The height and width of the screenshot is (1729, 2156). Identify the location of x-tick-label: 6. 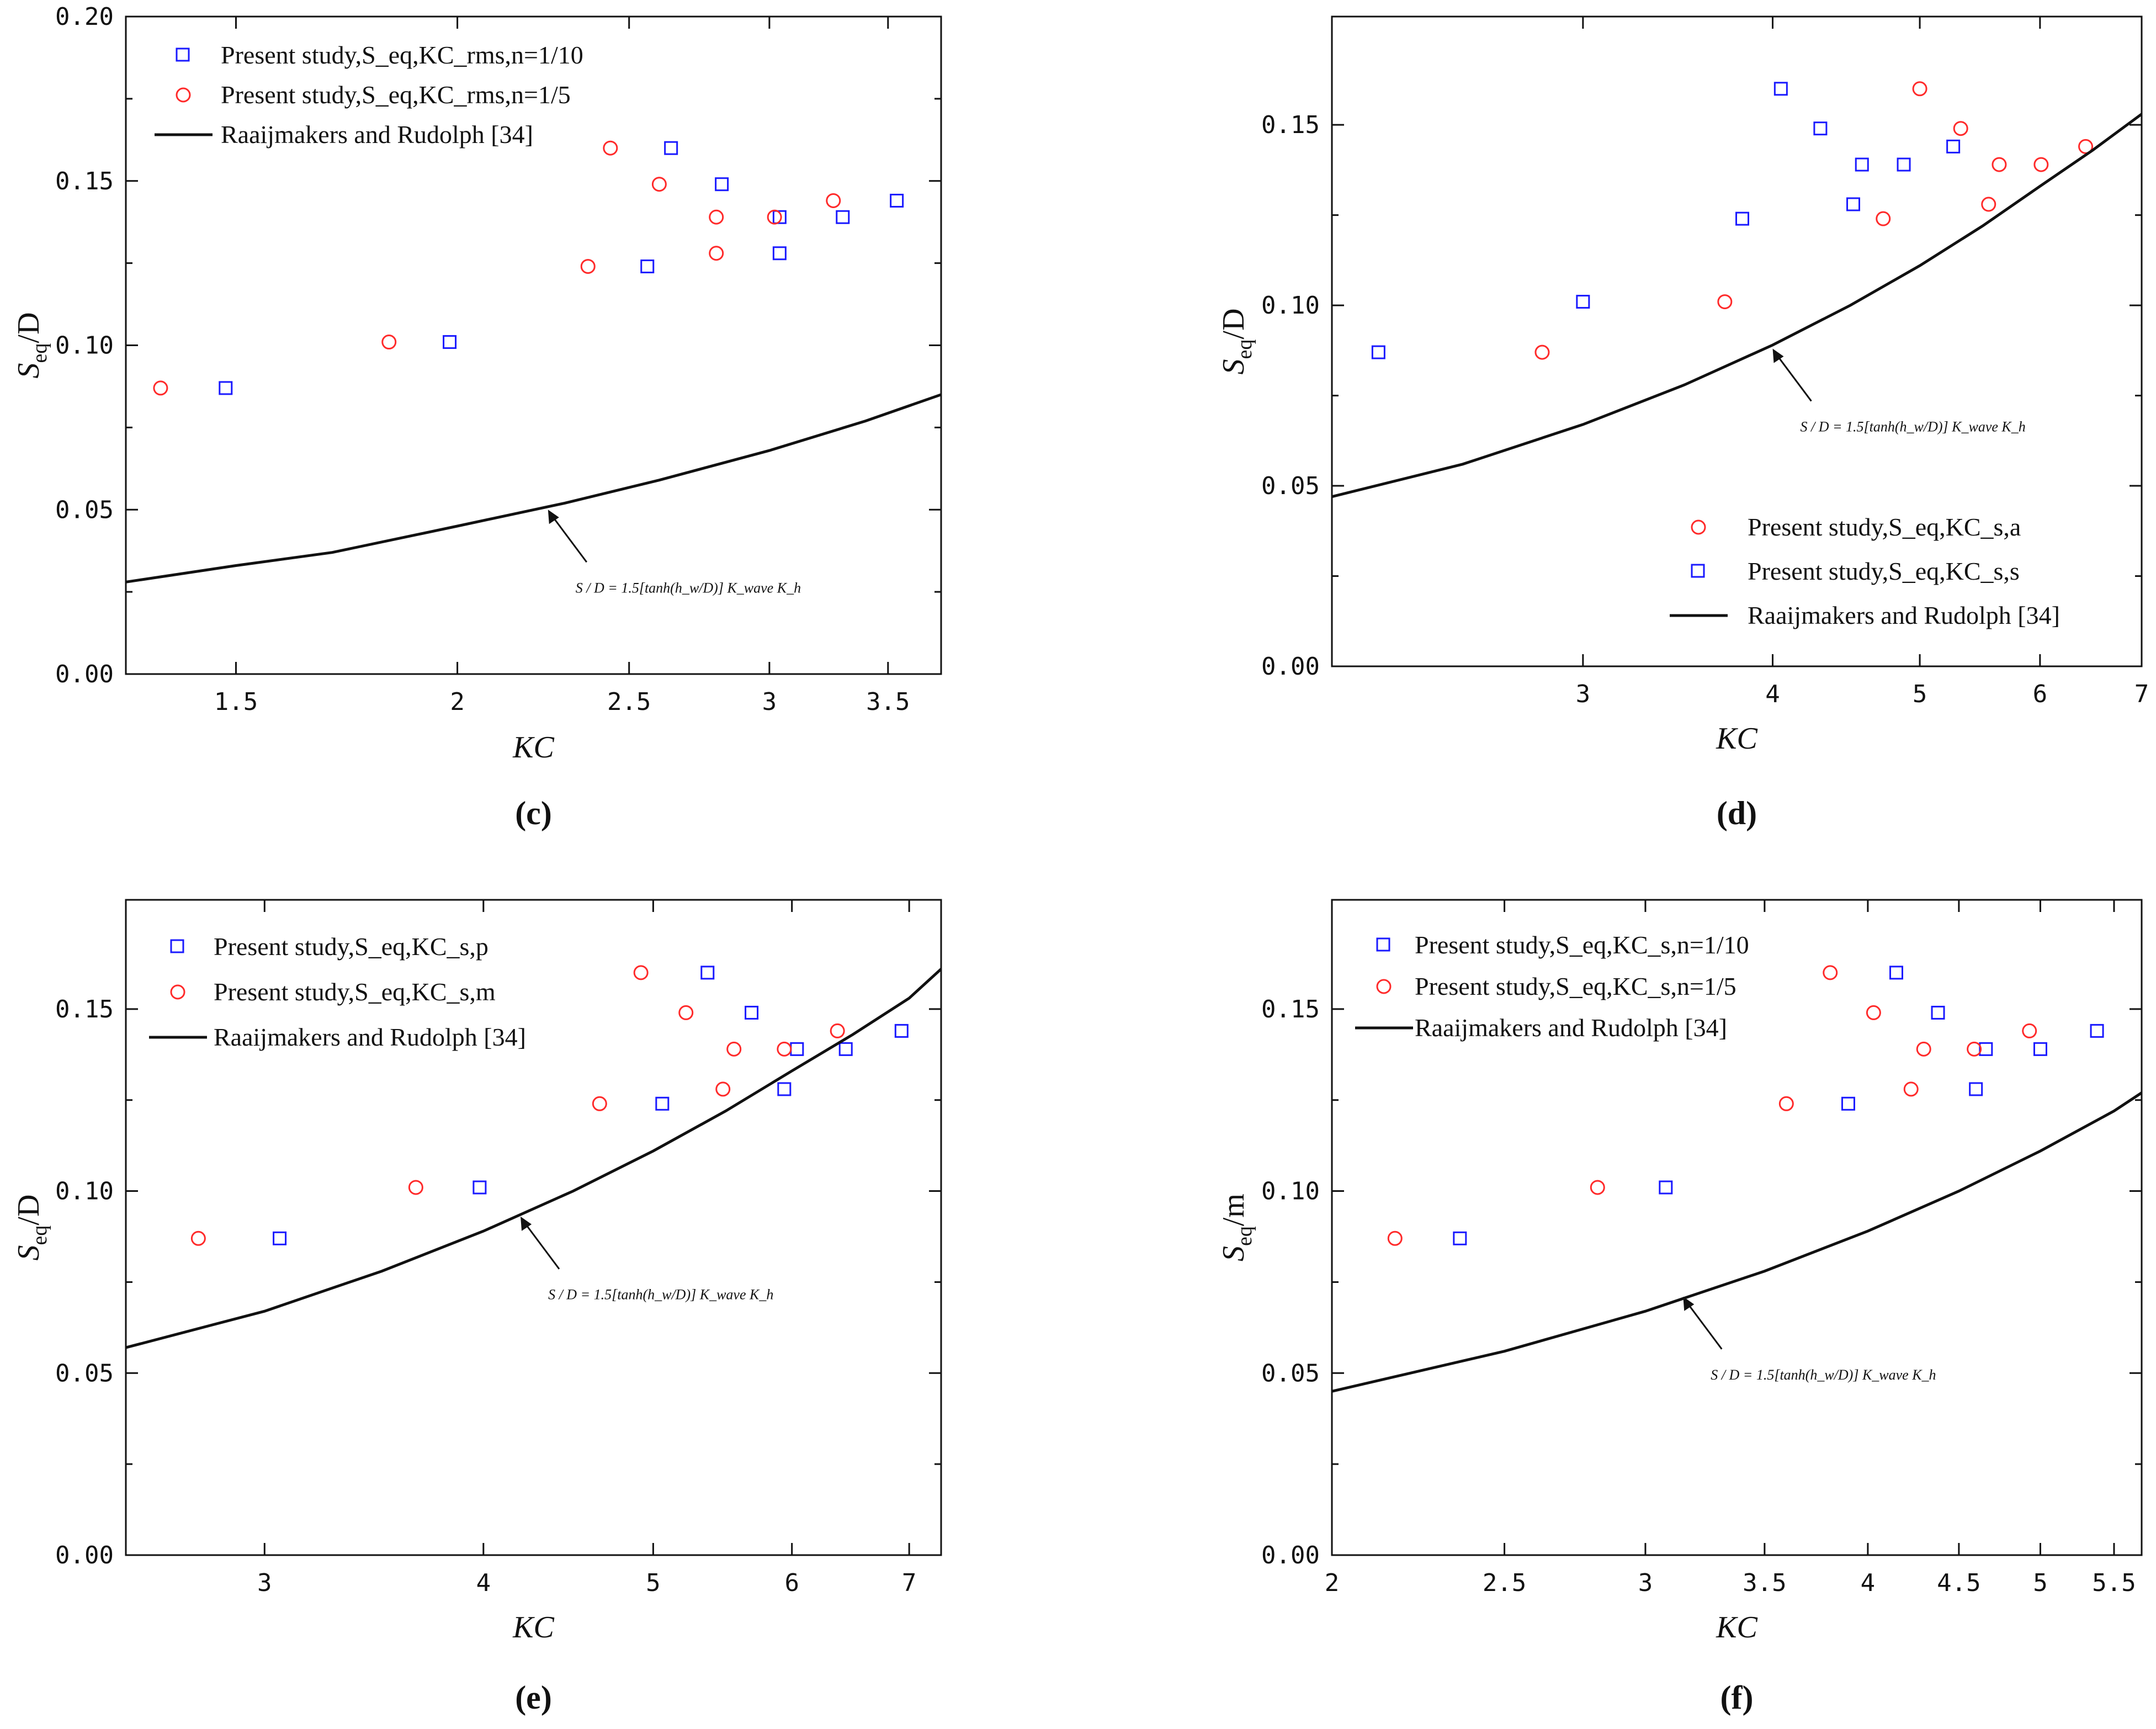
(2040, 694).